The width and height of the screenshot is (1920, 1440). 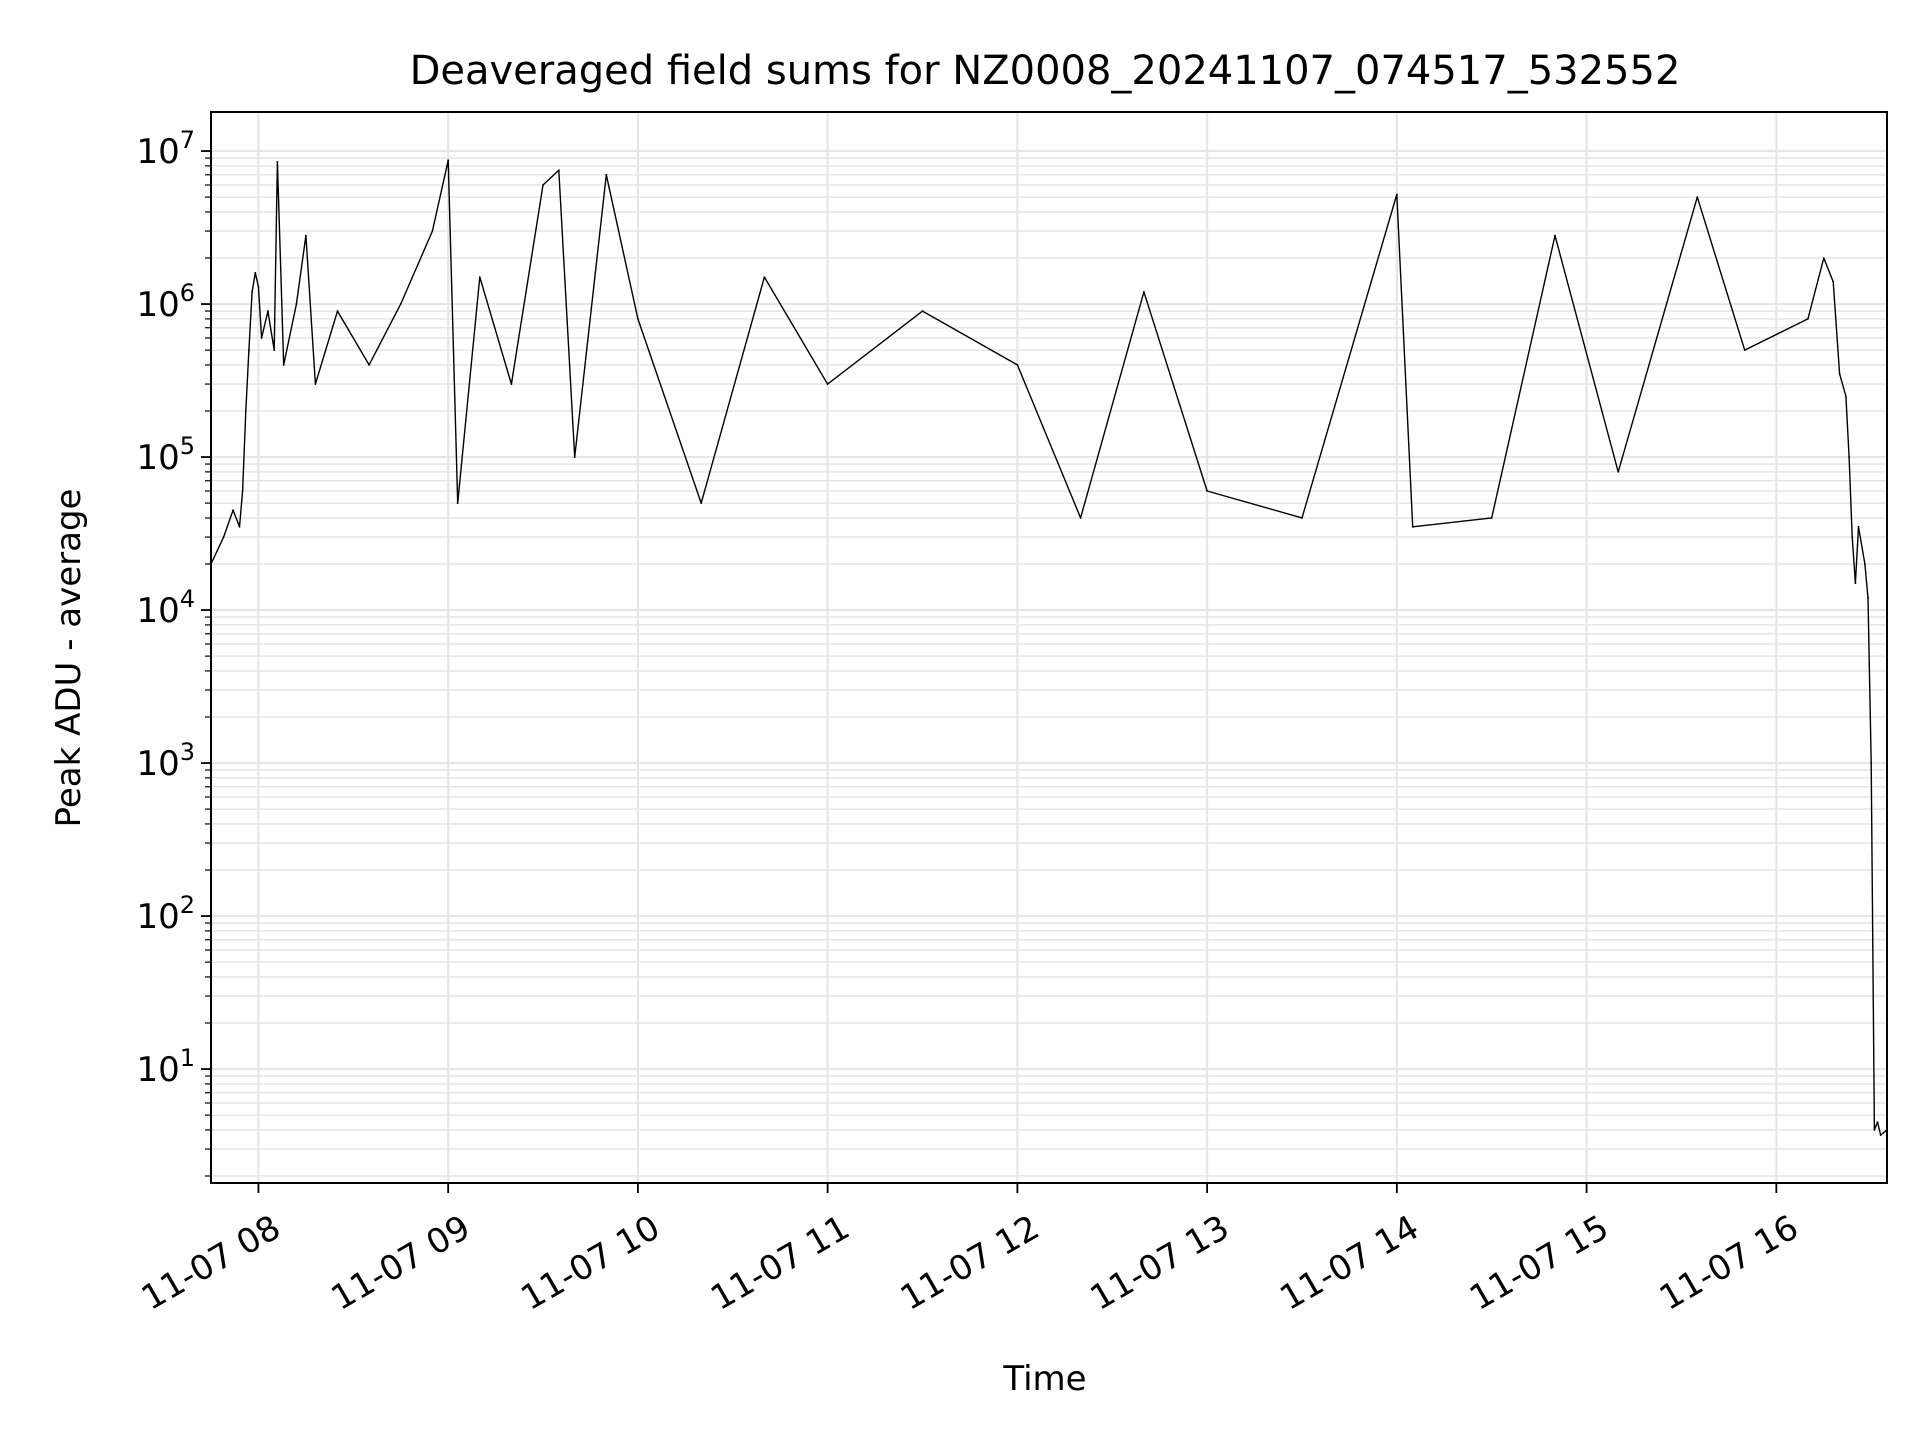 I want to click on y-tick-exponent: 1, so click(x=187, y=1058).